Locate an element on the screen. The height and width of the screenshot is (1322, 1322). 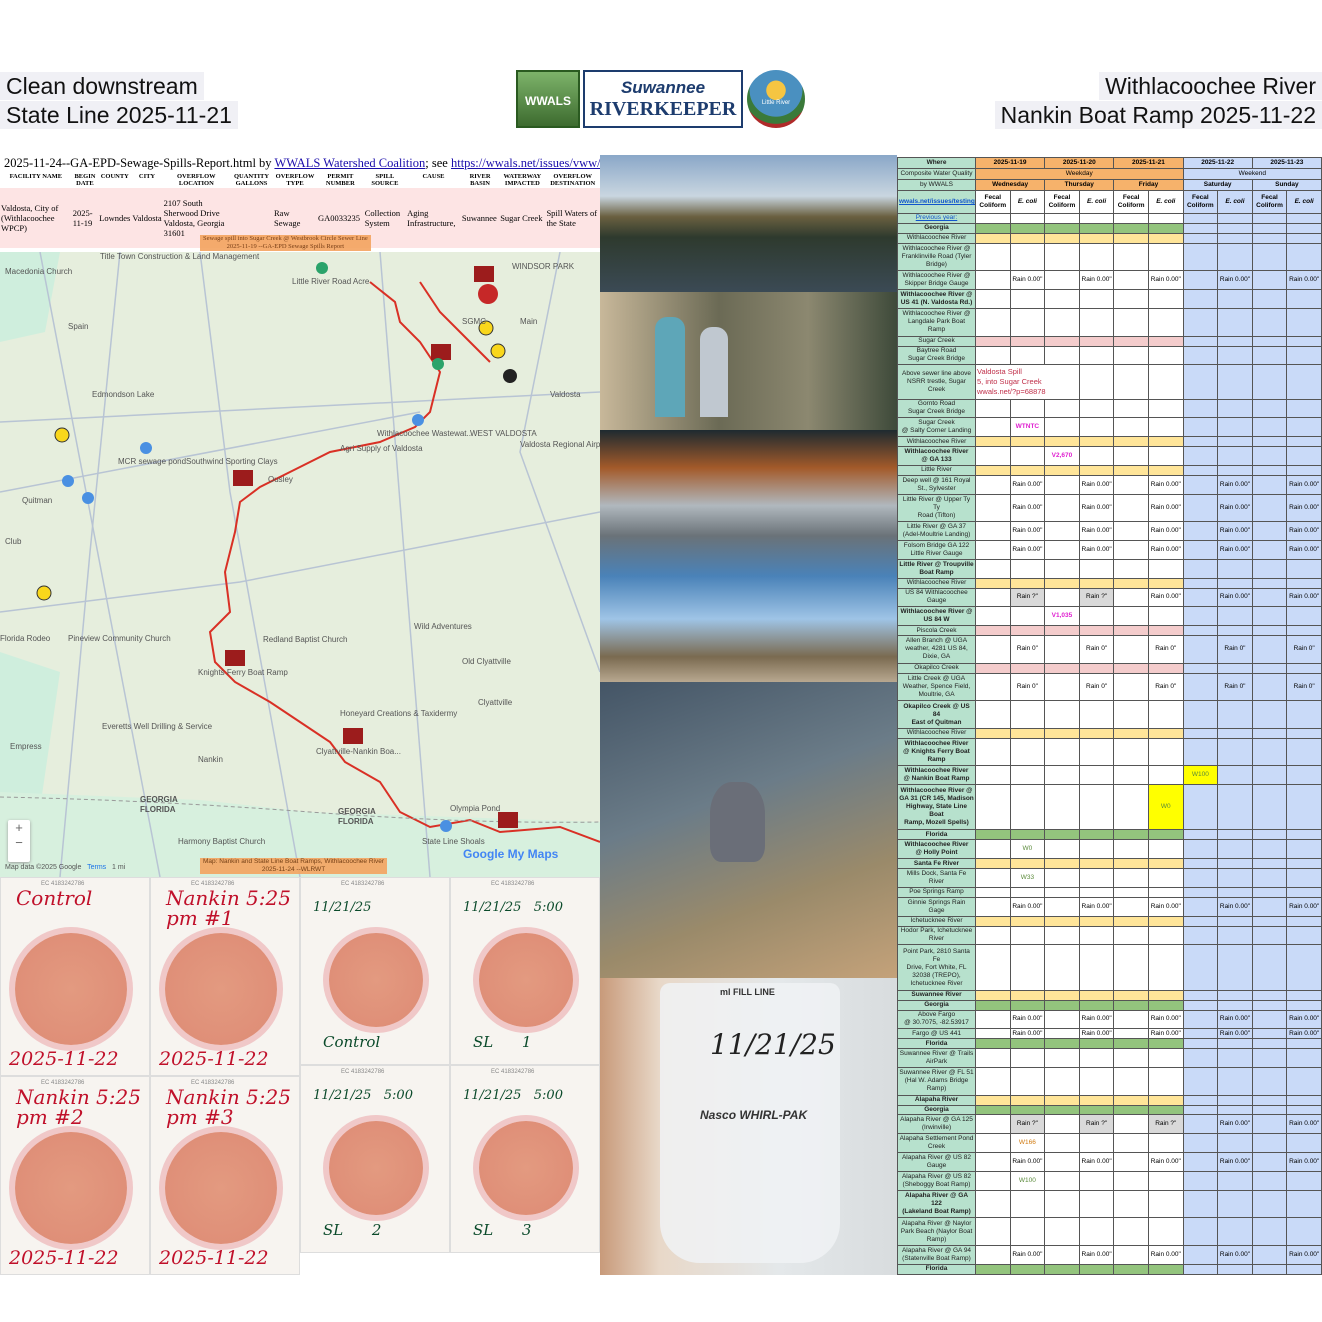
map-label: Honeyard Creations & Taxidermy is located at coordinates (399, 713).